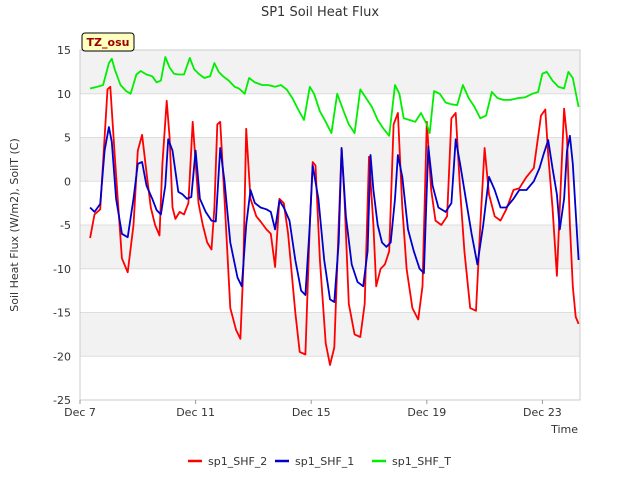 The width and height of the screenshot is (640, 484). I want to click on y-axis: -25 -20 -15 -10 -5 0 5 10 15, so click(62, 225).